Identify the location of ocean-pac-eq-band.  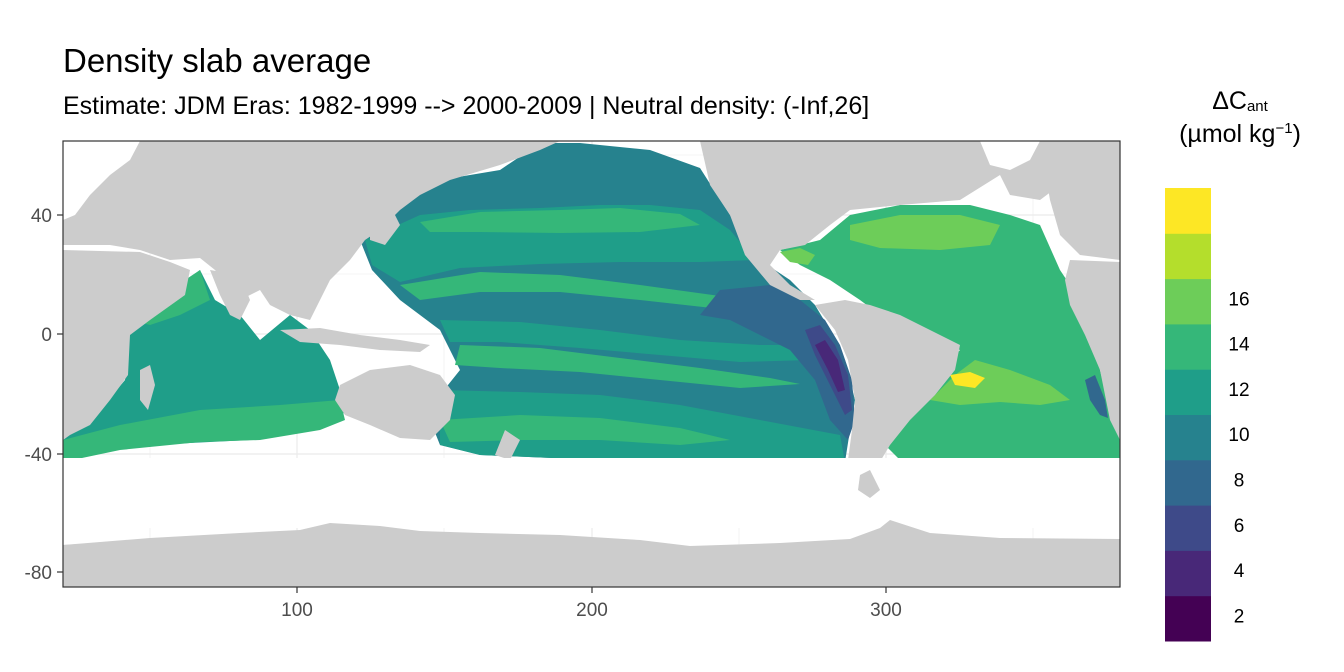
(630, 341).